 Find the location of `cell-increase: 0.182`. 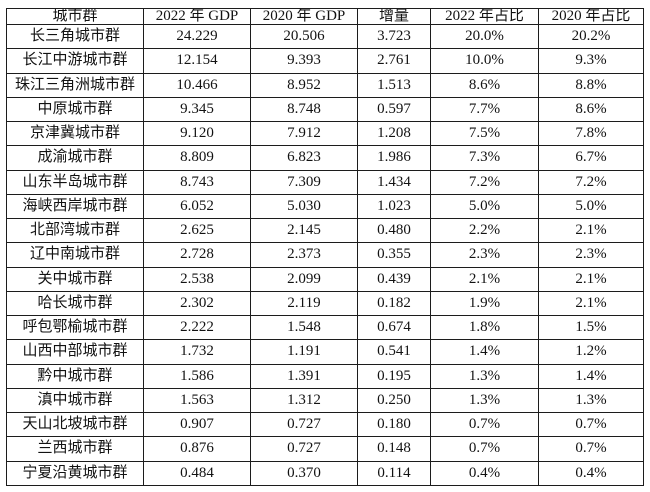

cell-increase: 0.182 is located at coordinates (394, 303).